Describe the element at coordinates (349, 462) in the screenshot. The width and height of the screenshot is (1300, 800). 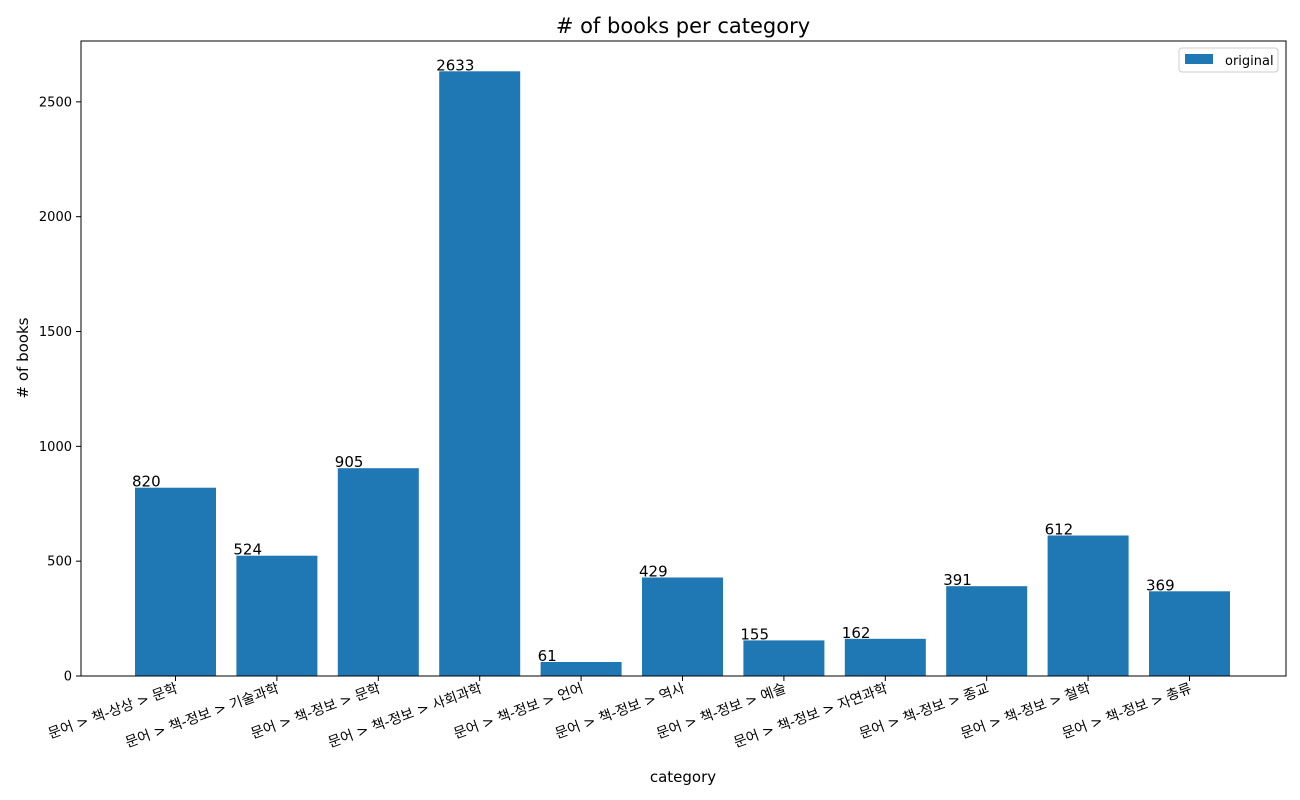
I see `bar-value-label: 905` at that location.